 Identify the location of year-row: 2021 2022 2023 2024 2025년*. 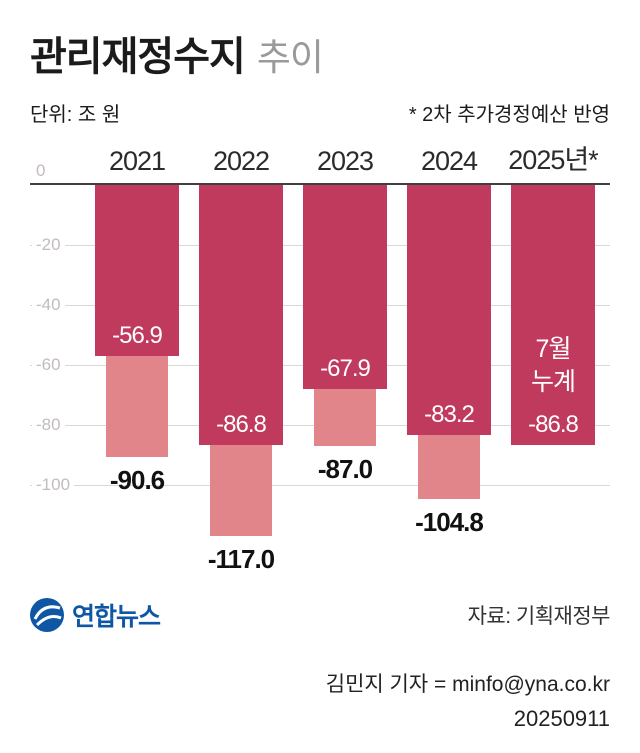
(345, 162).